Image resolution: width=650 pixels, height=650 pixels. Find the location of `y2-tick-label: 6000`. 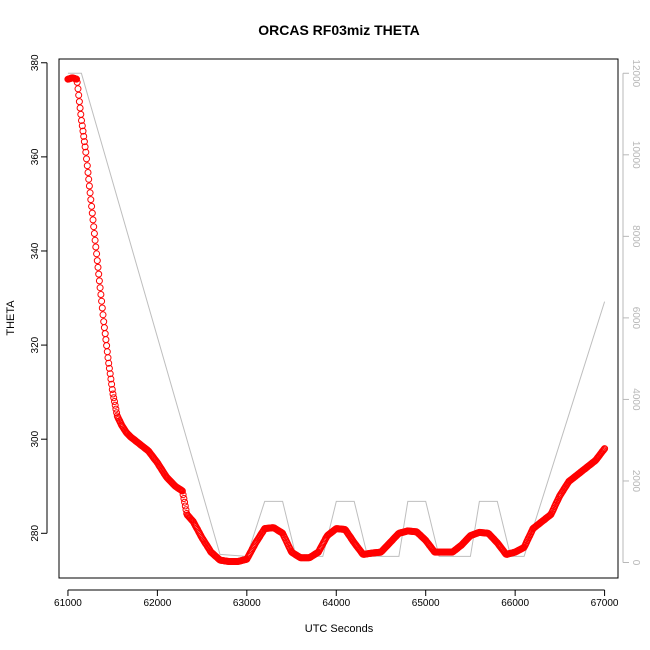

y2-tick-label: 6000 is located at coordinates (635, 318).